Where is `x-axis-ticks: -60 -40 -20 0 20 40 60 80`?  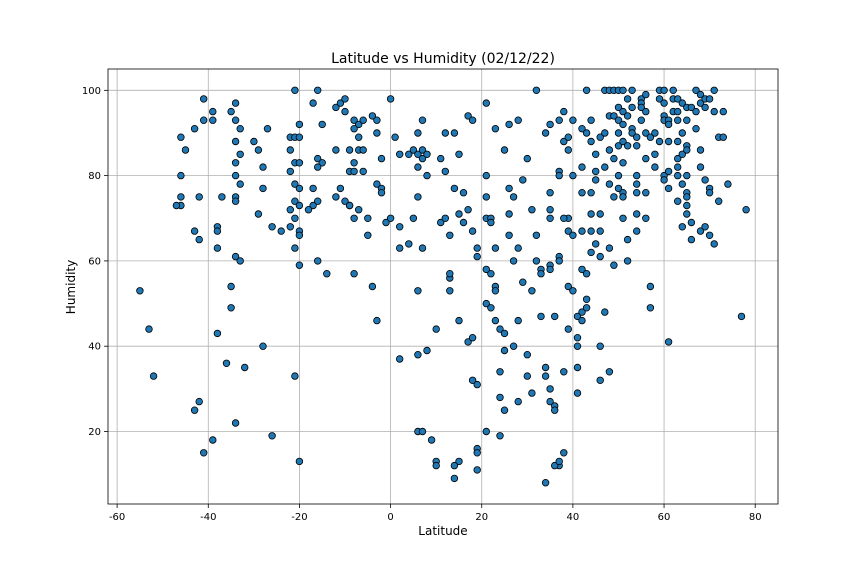
x-axis-ticks: -60 -40 -20 0 20 40 60 80 is located at coordinates (435, 513).